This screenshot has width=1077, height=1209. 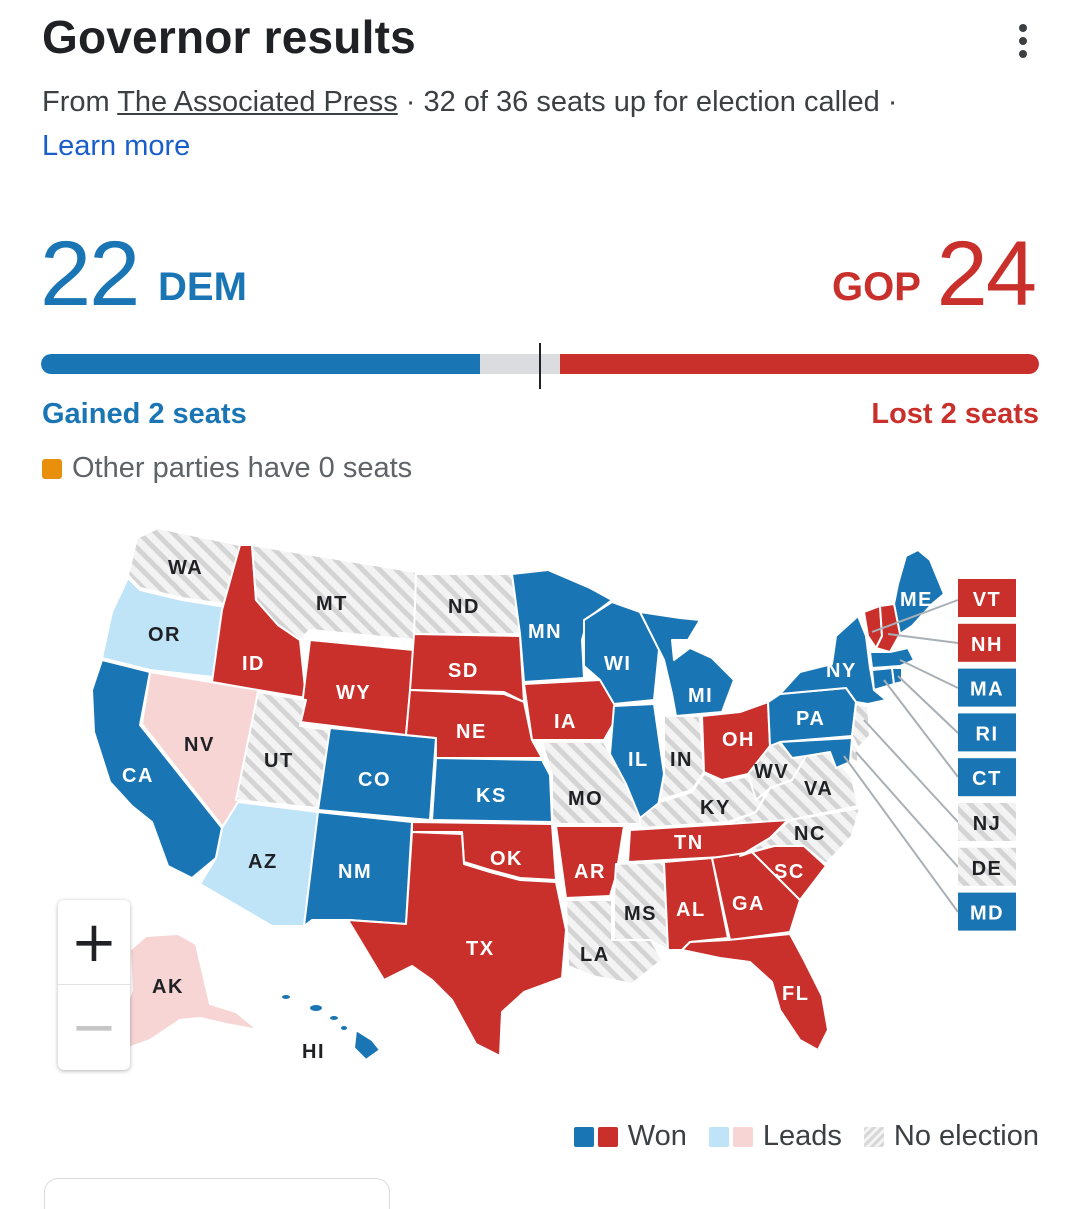 I want to click on leader-vt, so click(x=915, y=616).